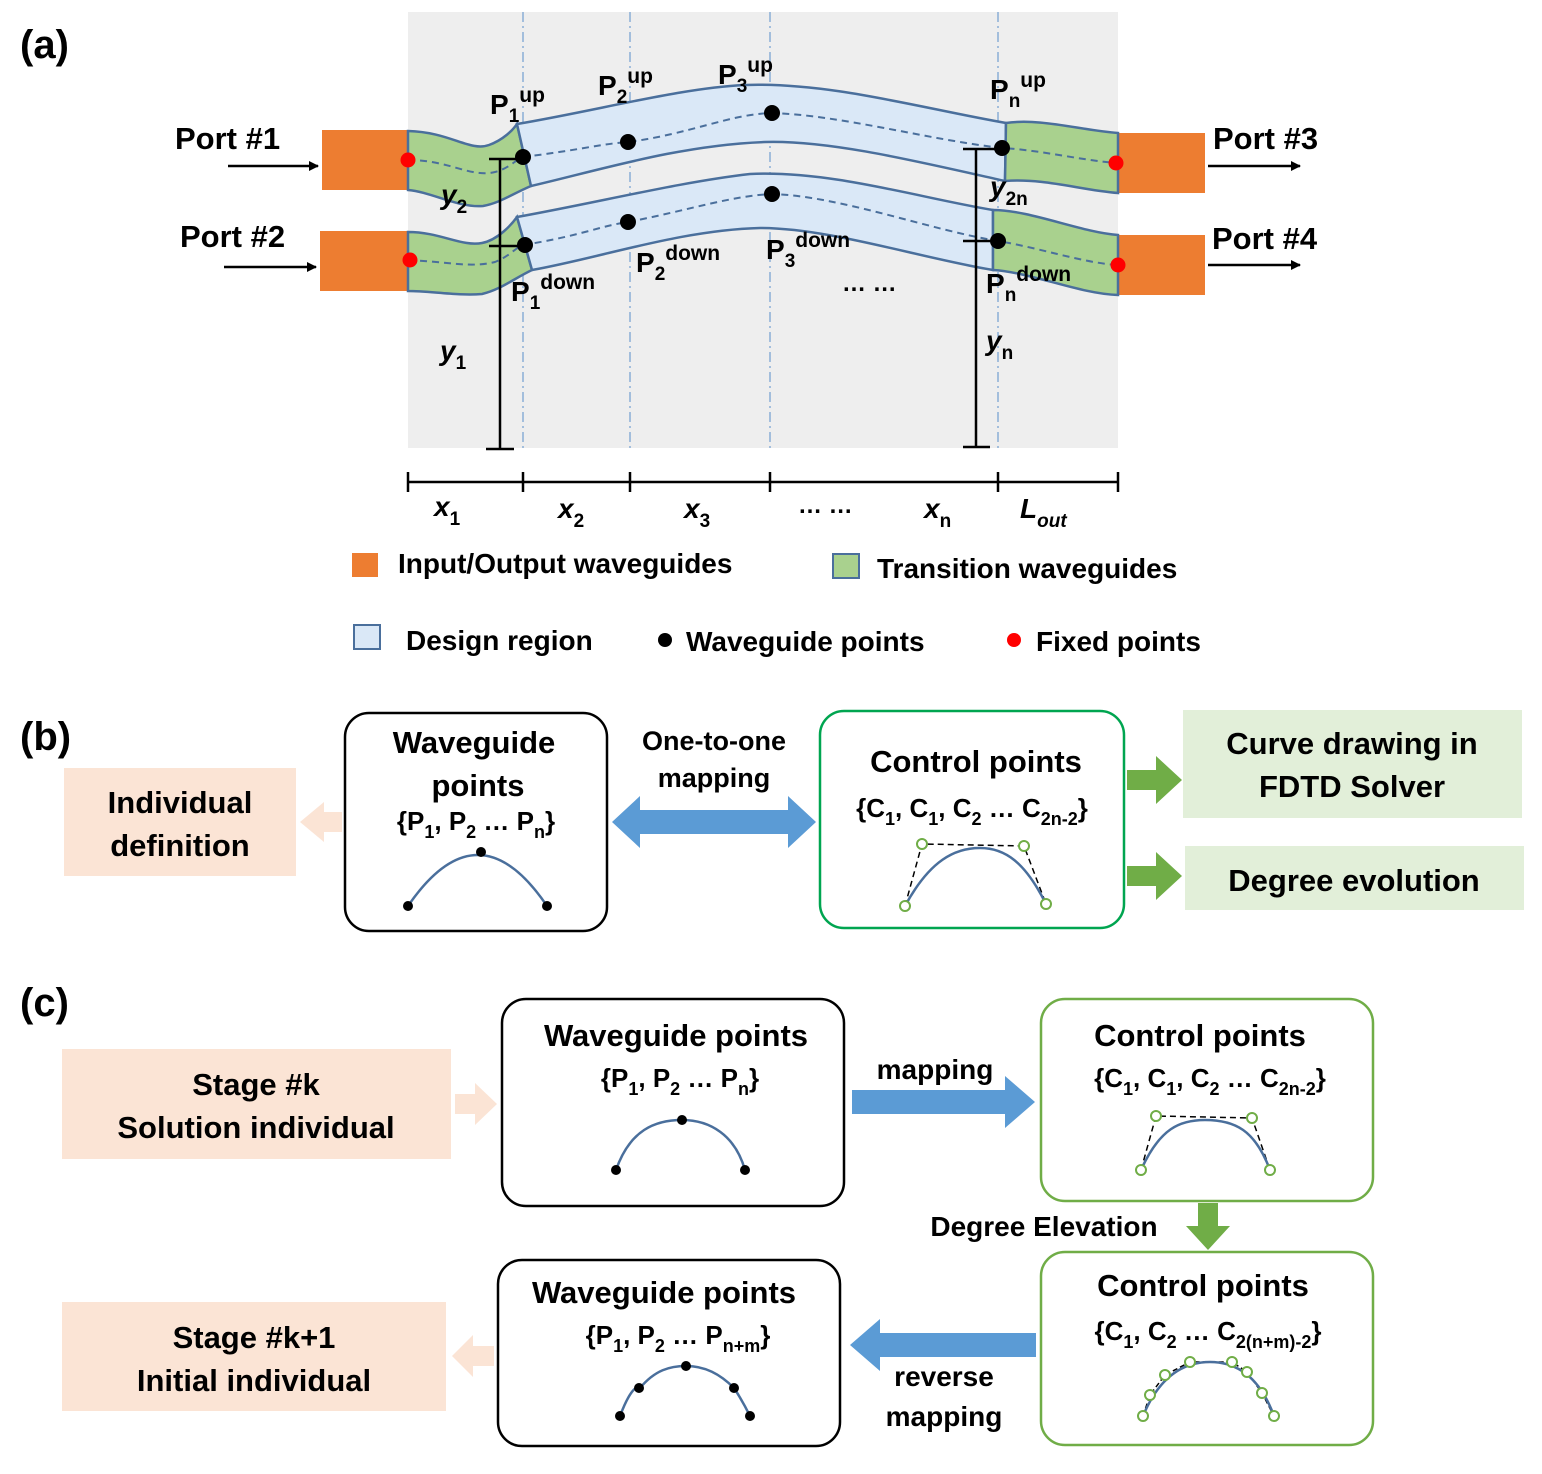  What do you see at coordinates (763, 212) in the screenshot?
I see `fixed-points` at bounding box center [763, 212].